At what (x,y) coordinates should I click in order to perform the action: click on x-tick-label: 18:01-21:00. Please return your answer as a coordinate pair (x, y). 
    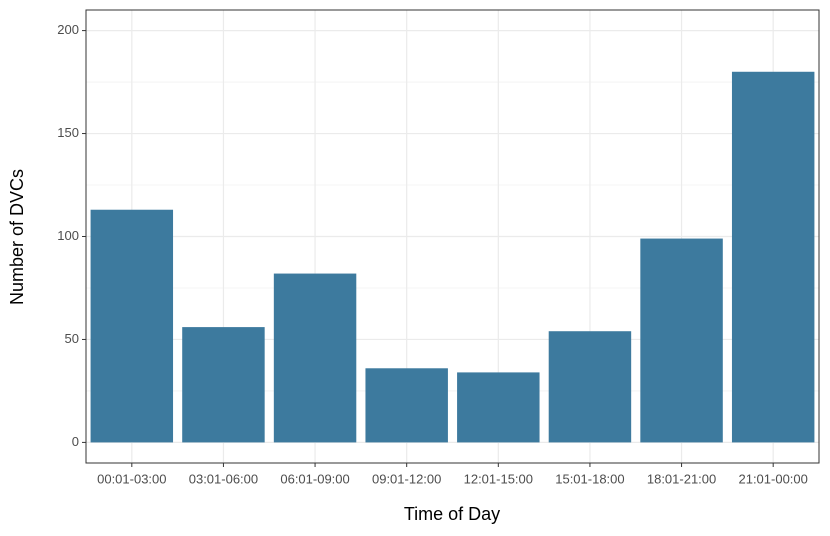
    Looking at the image, I should click on (681, 478).